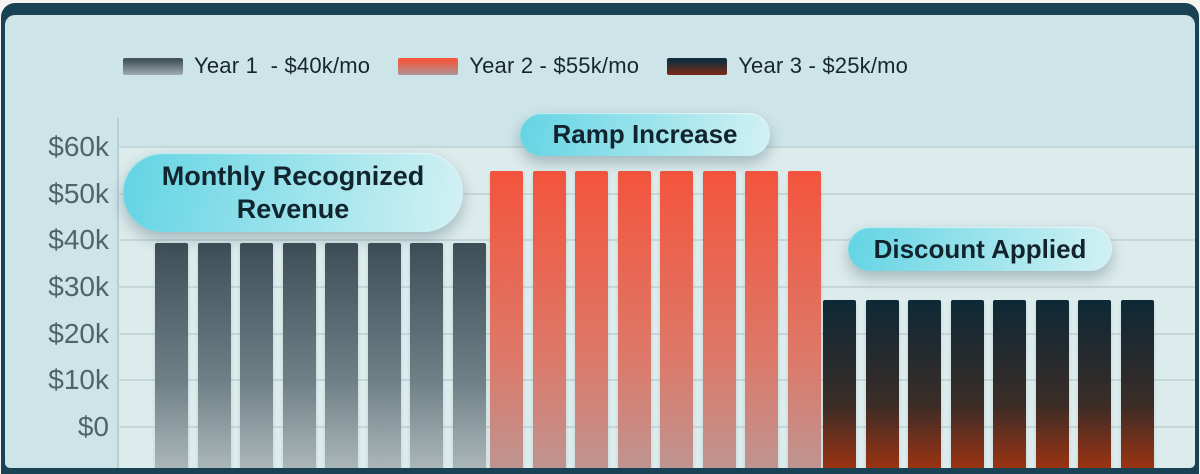 Image resolution: width=1200 pixels, height=474 pixels. I want to click on y-tick-label: $40k, so click(78, 240).